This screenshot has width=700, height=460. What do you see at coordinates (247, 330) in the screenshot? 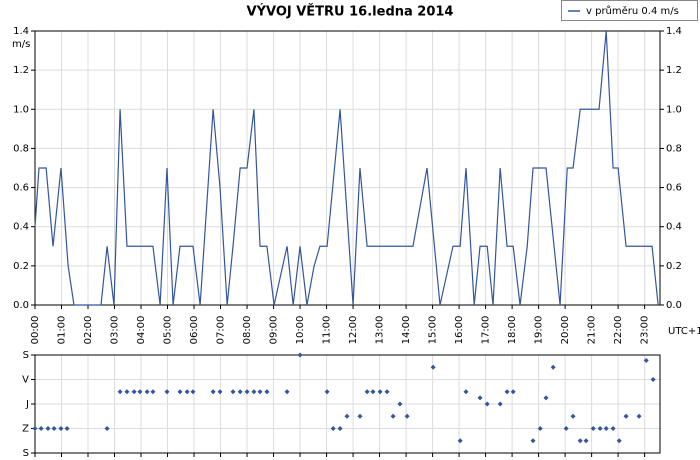
I see `x-tick-label: 08:00` at bounding box center [247, 330].